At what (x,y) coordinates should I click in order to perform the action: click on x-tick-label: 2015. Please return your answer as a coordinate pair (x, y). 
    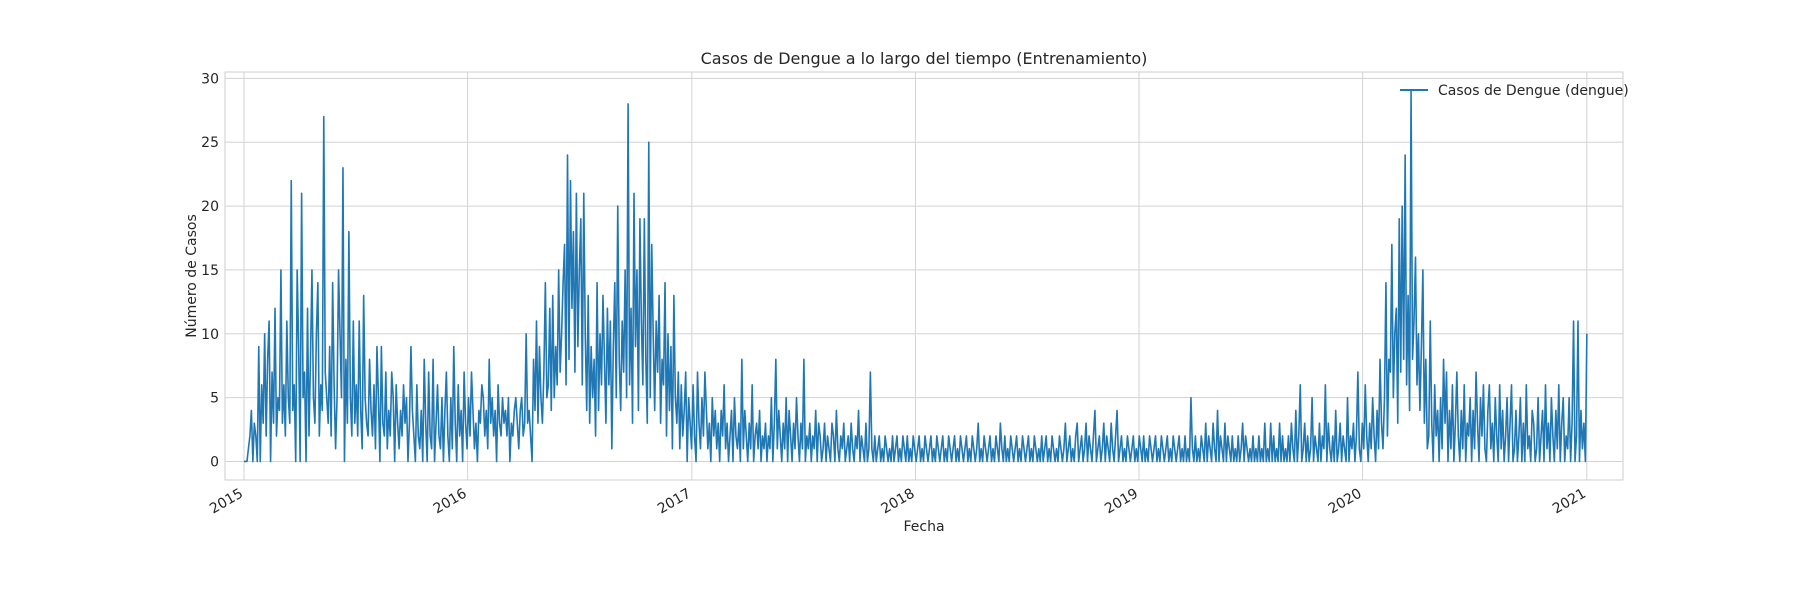
    Looking at the image, I should click on (226, 502).